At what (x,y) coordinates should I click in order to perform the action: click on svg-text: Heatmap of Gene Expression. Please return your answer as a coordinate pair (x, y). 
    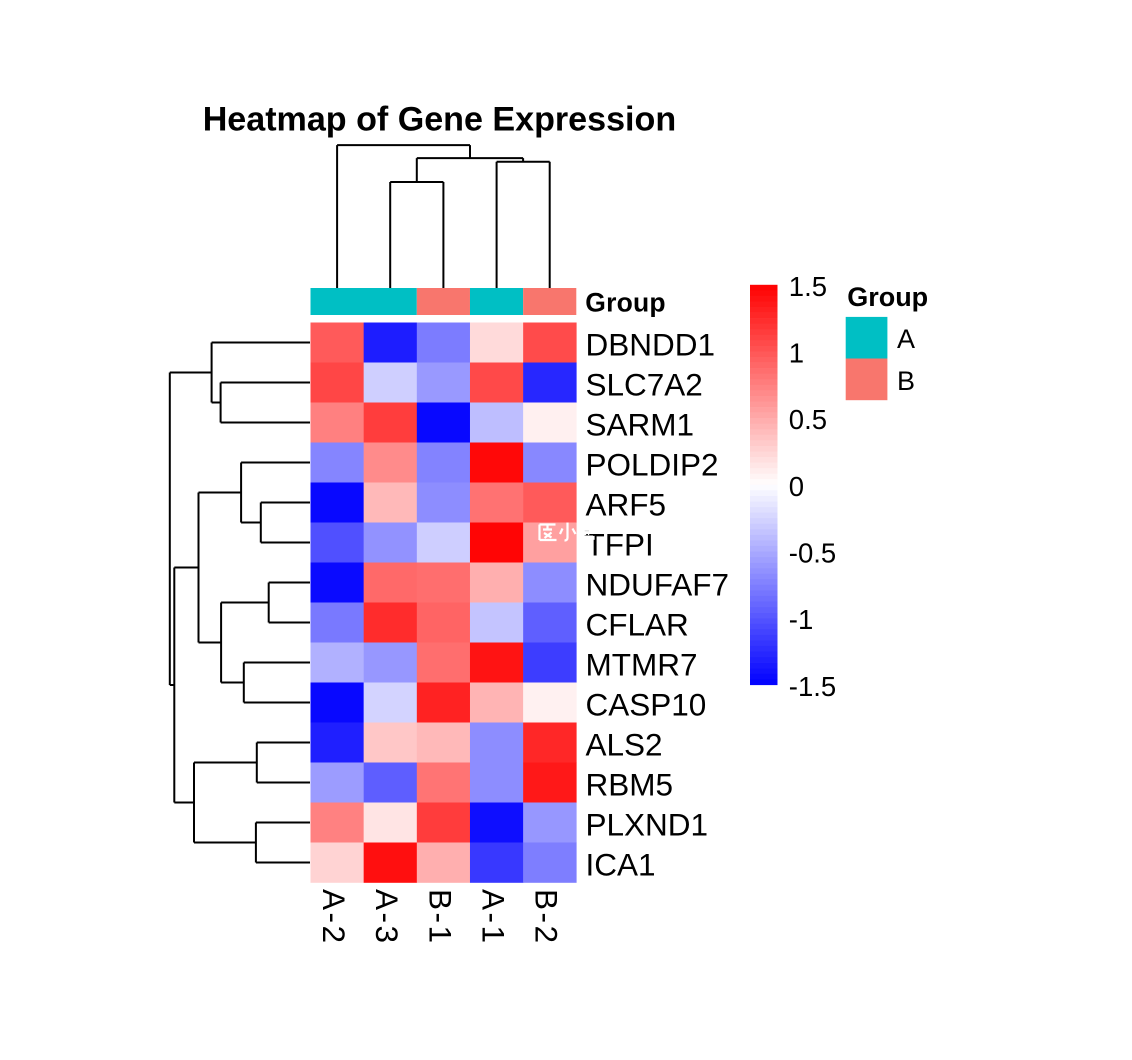
    Looking at the image, I should click on (439, 120).